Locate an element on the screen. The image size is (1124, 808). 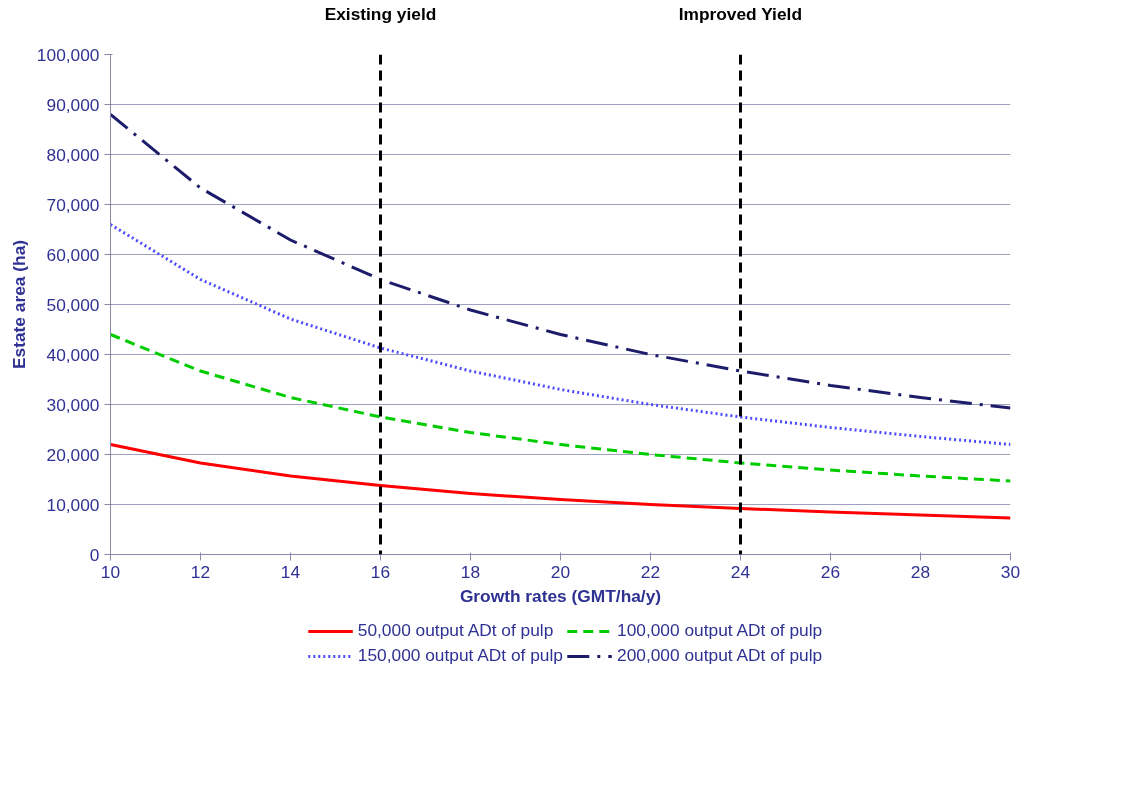
y-axis-title: Estate area (ha) is located at coordinates (18, 304).